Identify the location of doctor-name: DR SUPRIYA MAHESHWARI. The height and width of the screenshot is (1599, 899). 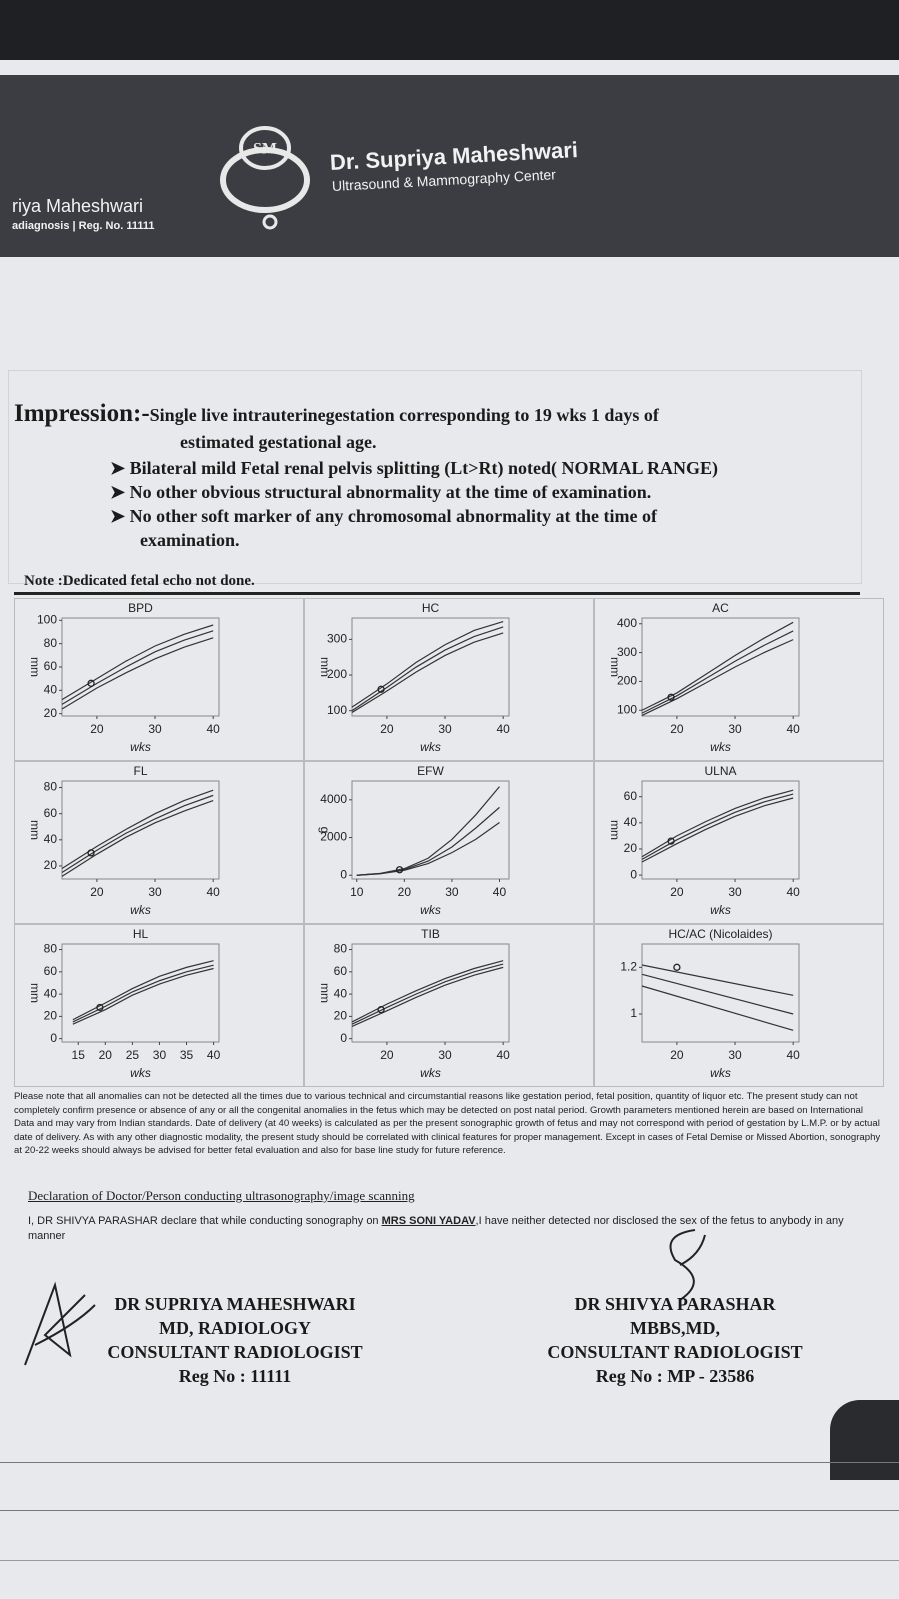
(235, 1304).